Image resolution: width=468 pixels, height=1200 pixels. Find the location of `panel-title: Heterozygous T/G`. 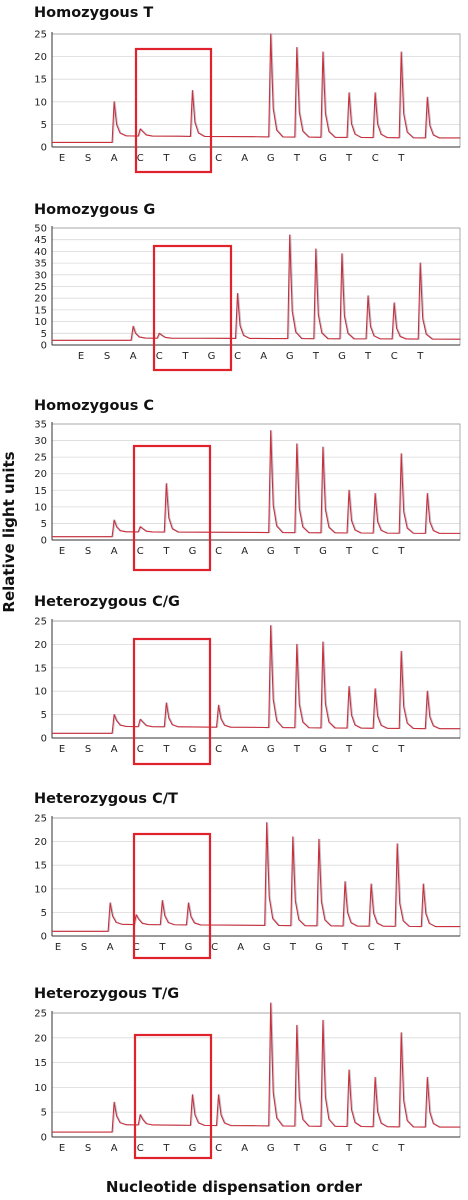

panel-title: Heterozygous T/G is located at coordinates (106, 994).